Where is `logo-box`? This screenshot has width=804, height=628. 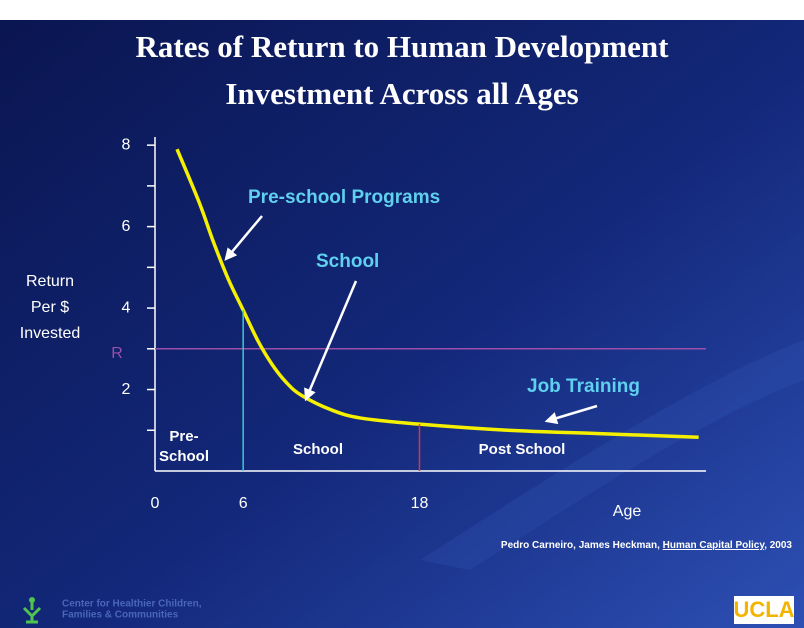
logo-box is located at coordinates (764, 610).